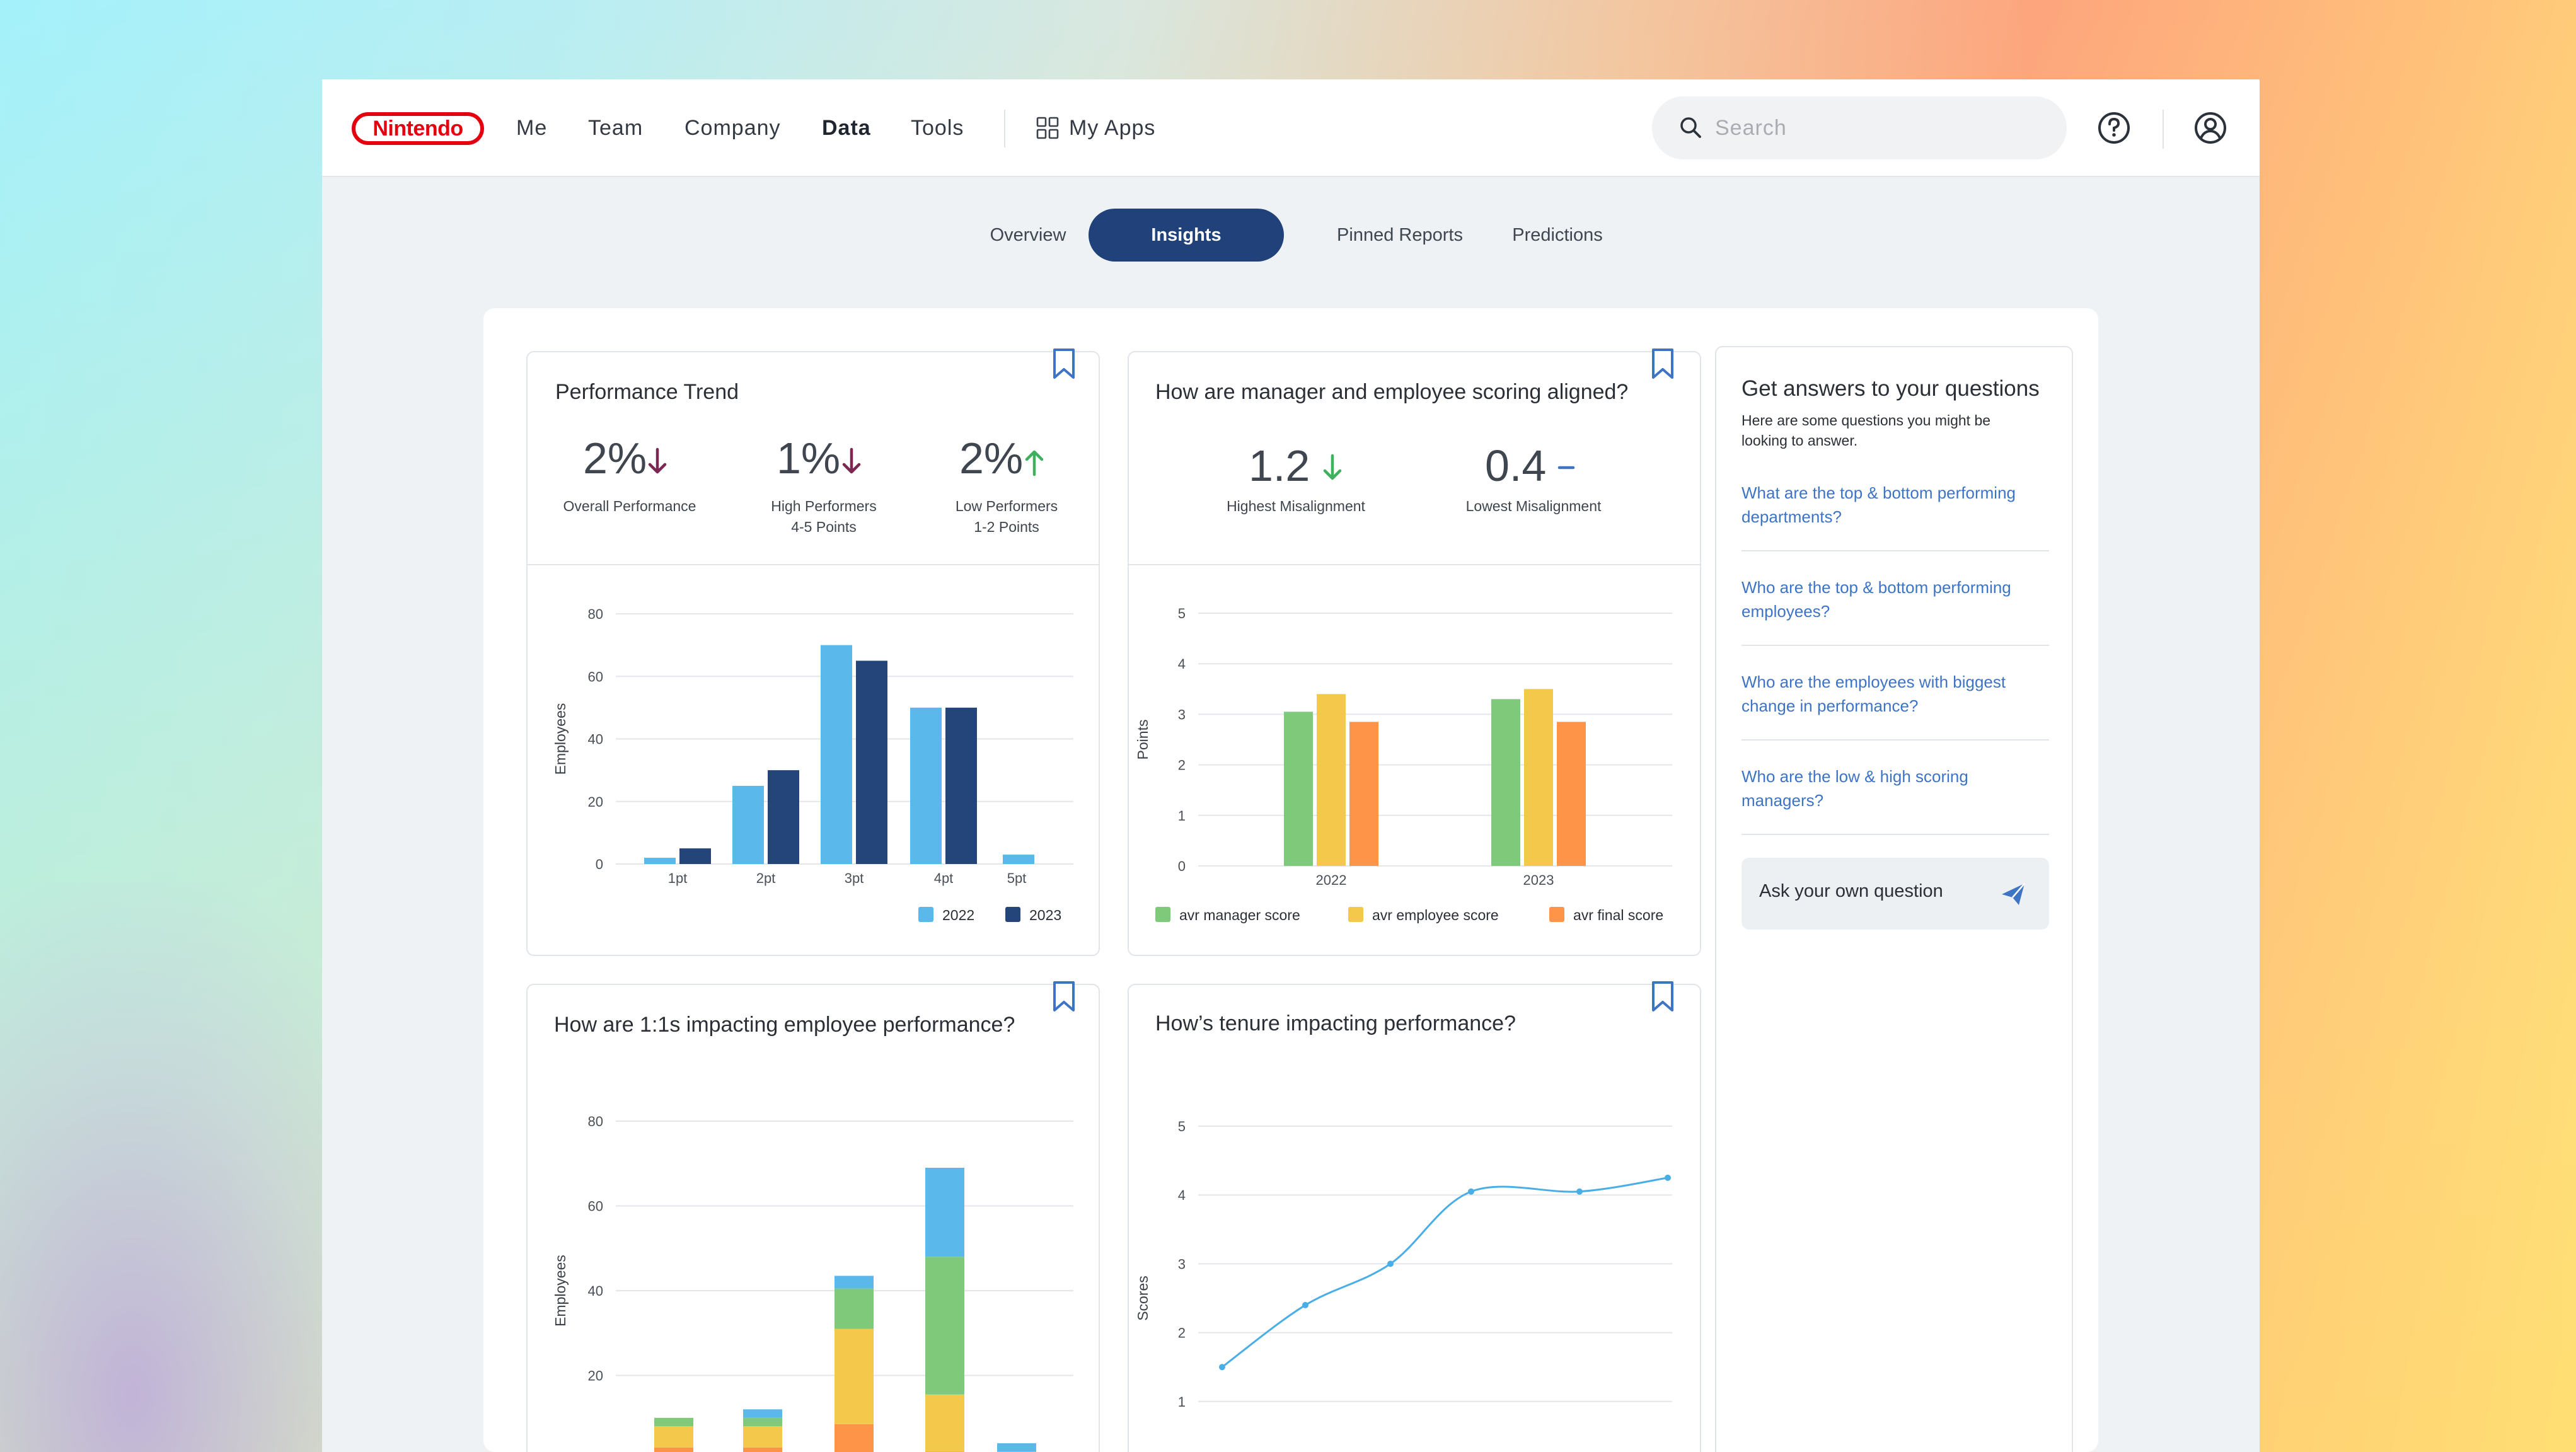 This screenshot has width=2576, height=1452. Describe the element at coordinates (1182, 1333) in the screenshot. I see `y-tick-label: 2` at that location.